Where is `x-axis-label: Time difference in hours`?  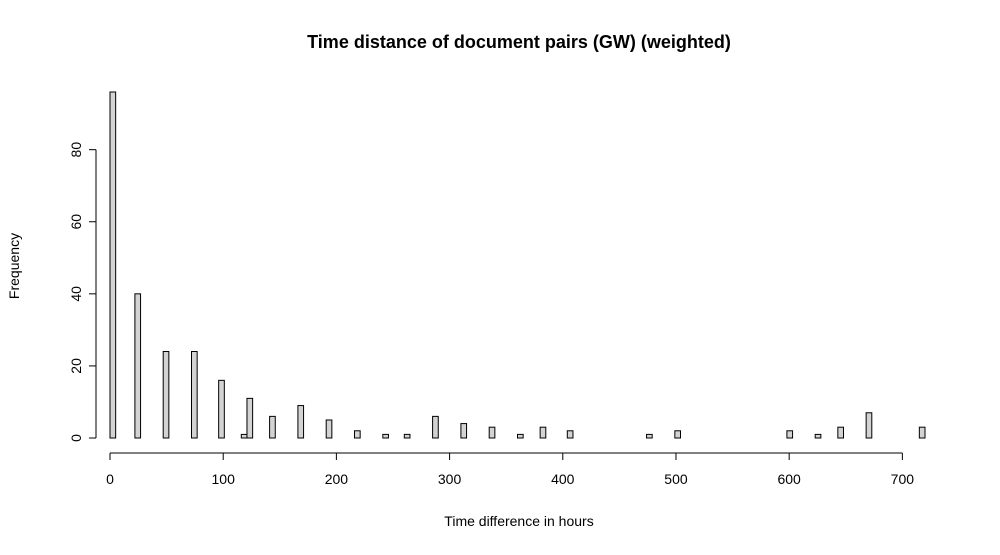 x-axis-label: Time difference in hours is located at coordinates (518, 521).